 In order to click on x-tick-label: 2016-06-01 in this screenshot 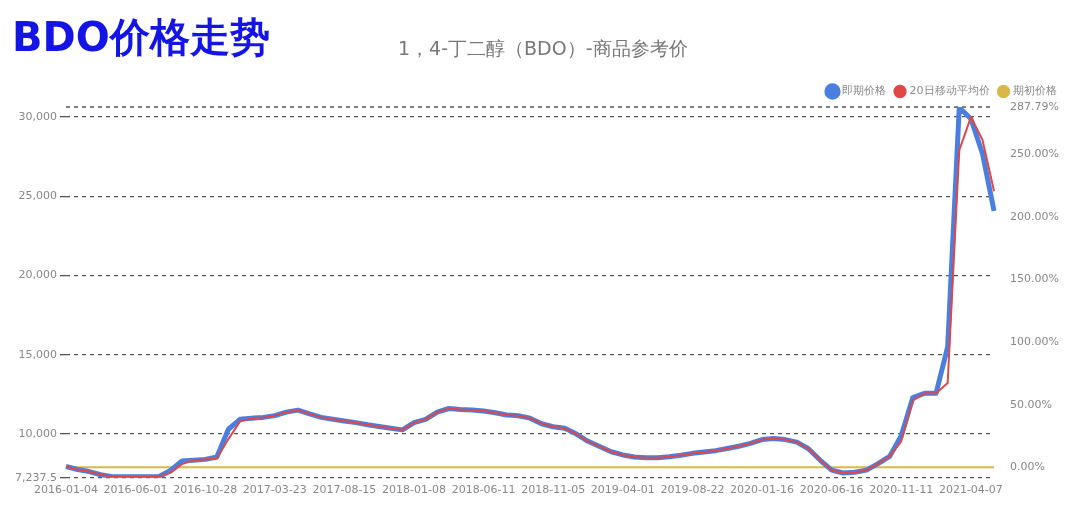, I will do `click(135, 490)`.